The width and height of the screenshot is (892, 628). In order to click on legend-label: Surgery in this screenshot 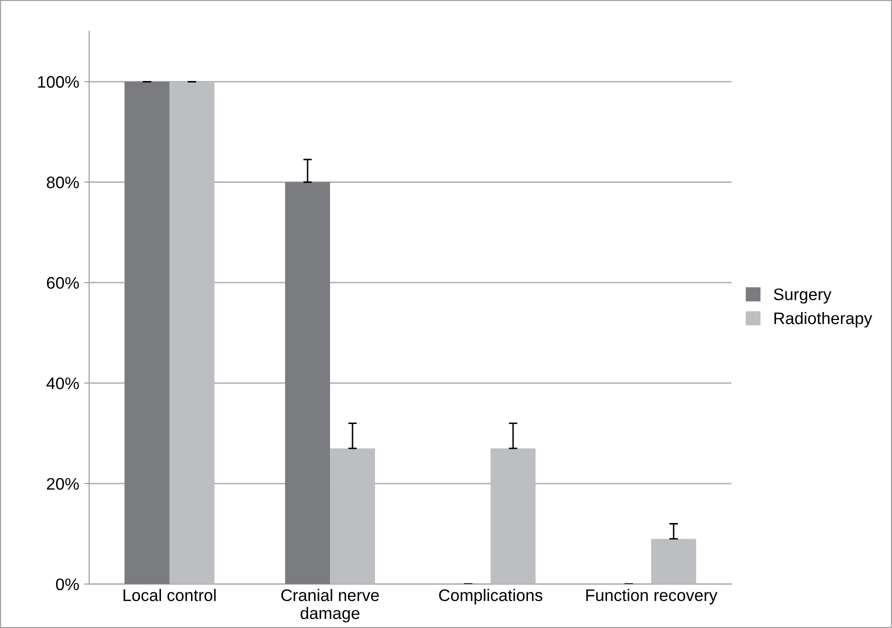, I will do `click(803, 296)`.